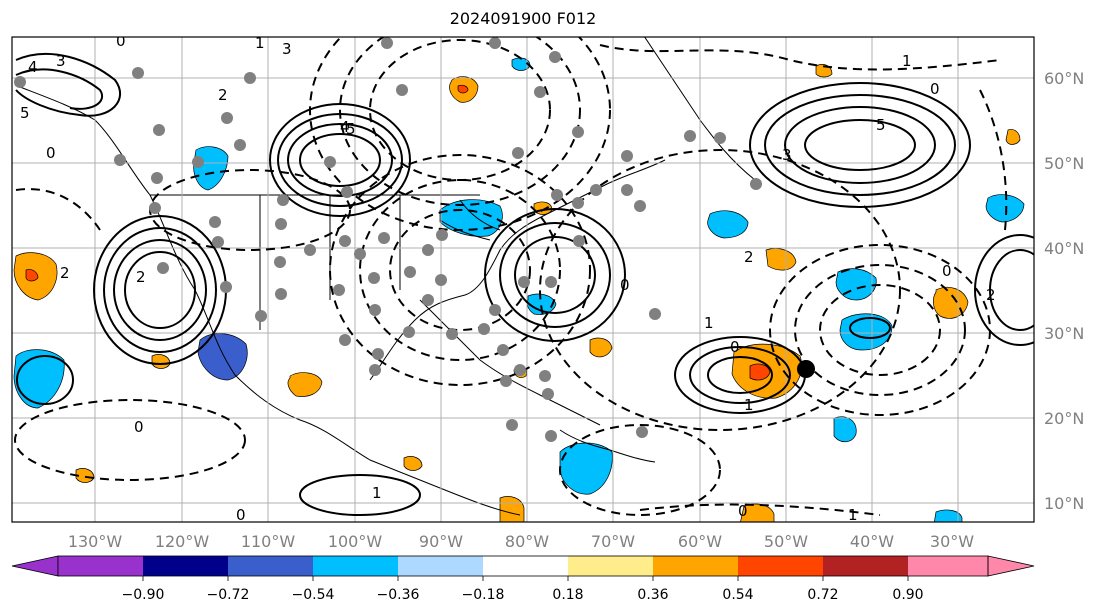 The height and width of the screenshot is (615, 1105). What do you see at coordinates (1064, 333) in the screenshot?
I see `lat-label: 30°N` at bounding box center [1064, 333].